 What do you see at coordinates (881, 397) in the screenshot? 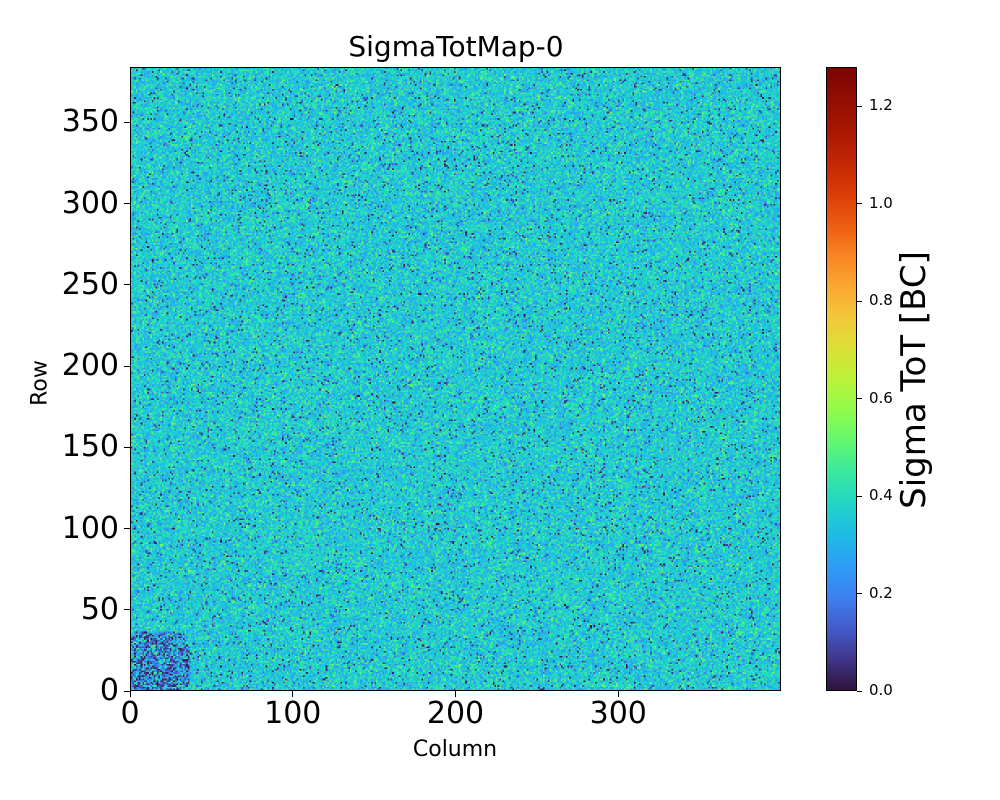
I see `colorbar-tick-label: 0.6` at bounding box center [881, 397].